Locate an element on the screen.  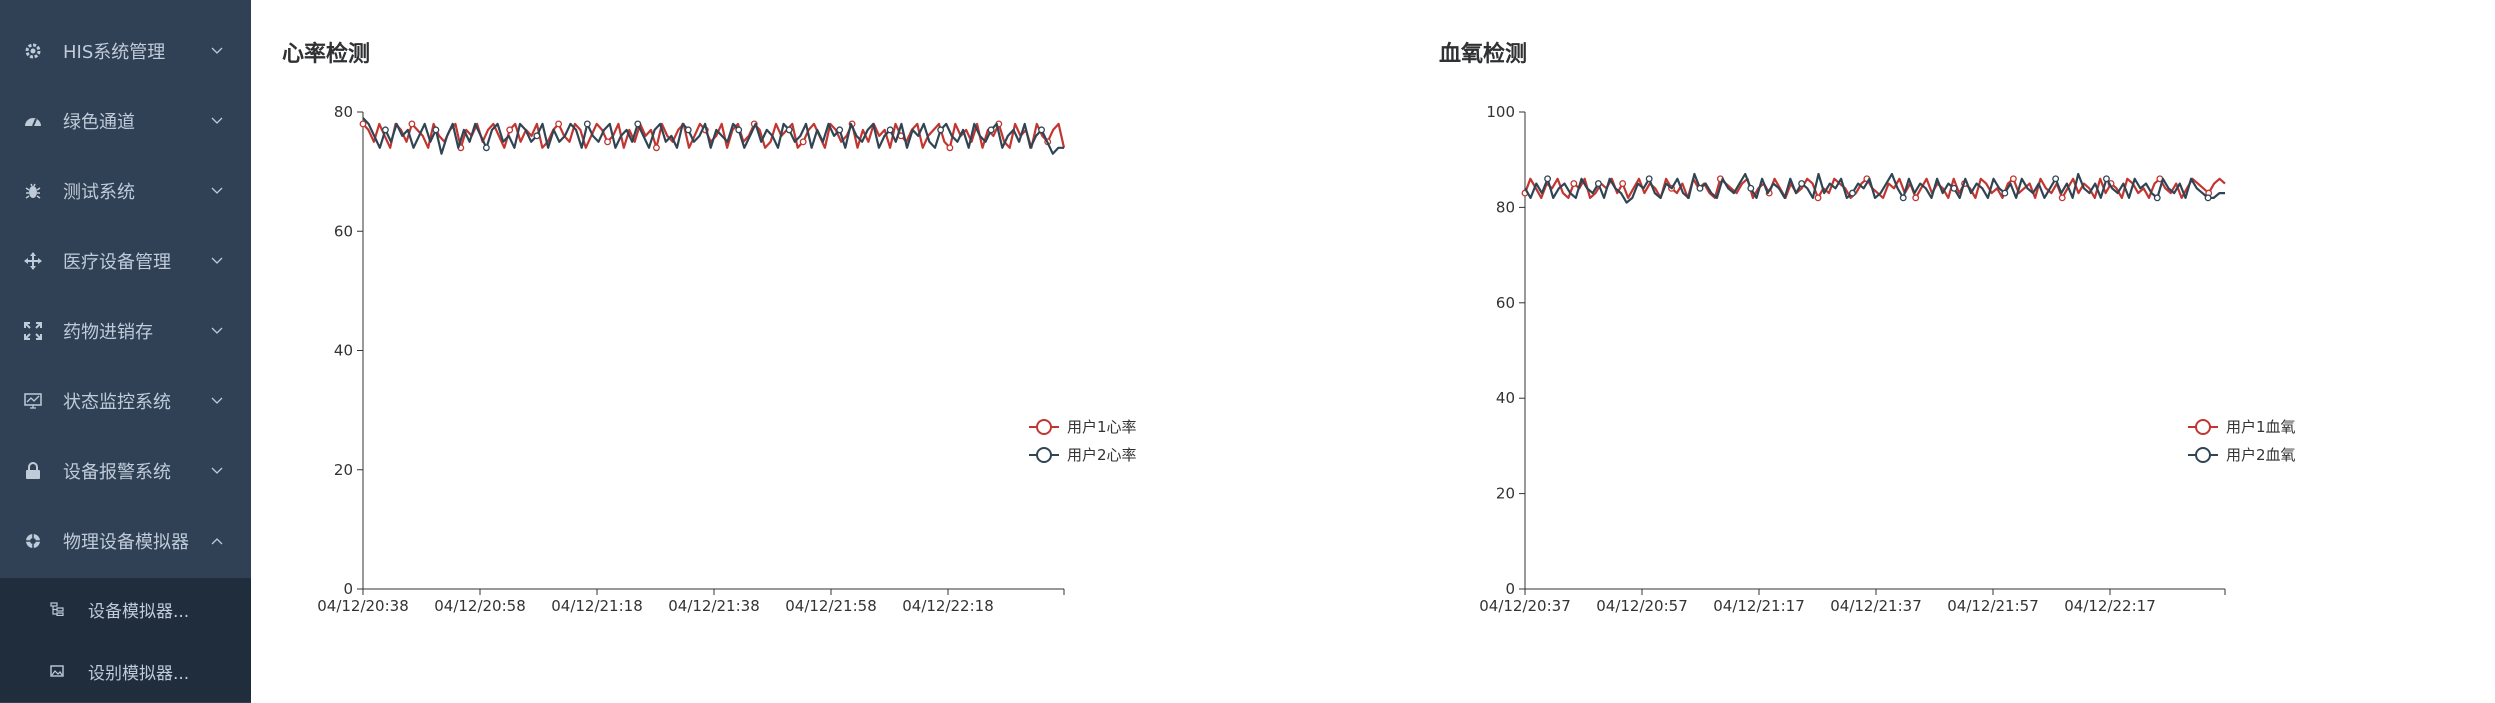
y-tick-label: 20 is located at coordinates (1505, 494).